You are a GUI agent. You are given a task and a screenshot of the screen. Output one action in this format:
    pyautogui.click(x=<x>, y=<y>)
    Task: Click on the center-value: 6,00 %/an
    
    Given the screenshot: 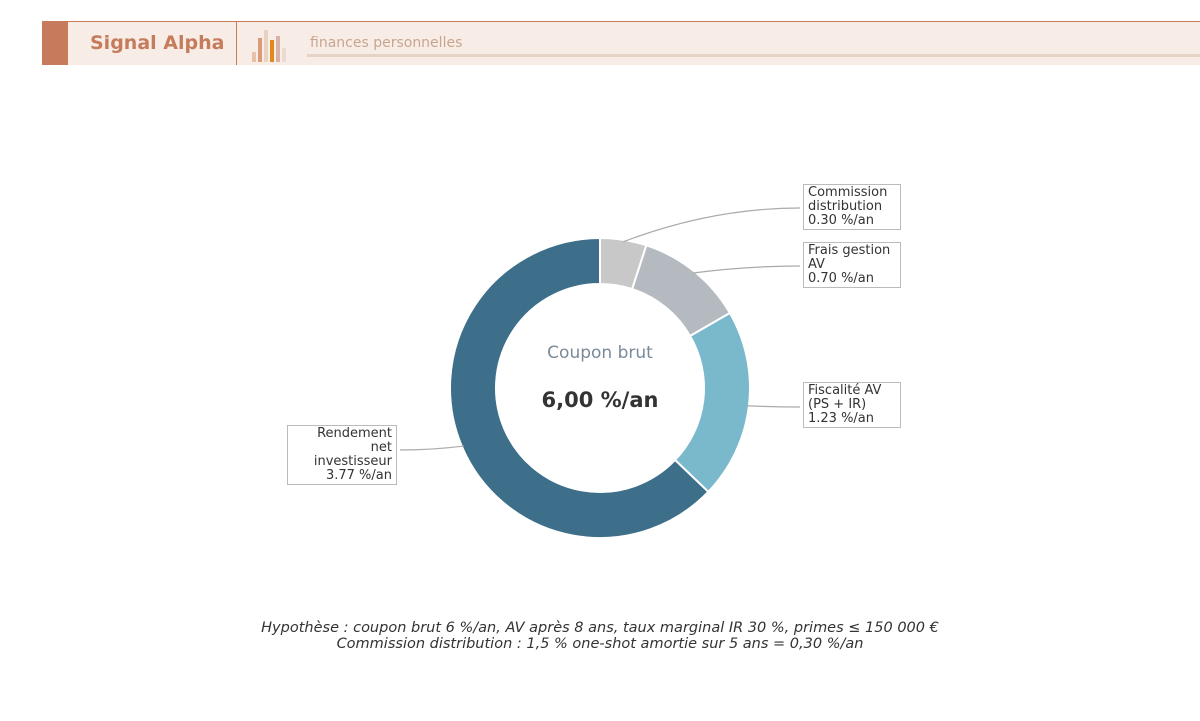 What is the action you would take?
    pyautogui.click(x=600, y=400)
    